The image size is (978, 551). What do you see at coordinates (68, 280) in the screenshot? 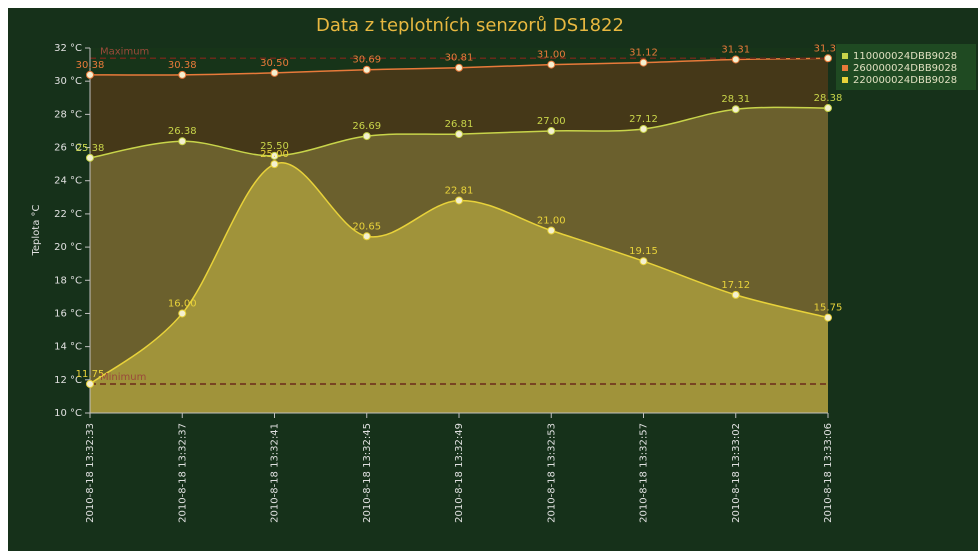
I see `y-tick-label: 18 °C` at bounding box center [68, 280].